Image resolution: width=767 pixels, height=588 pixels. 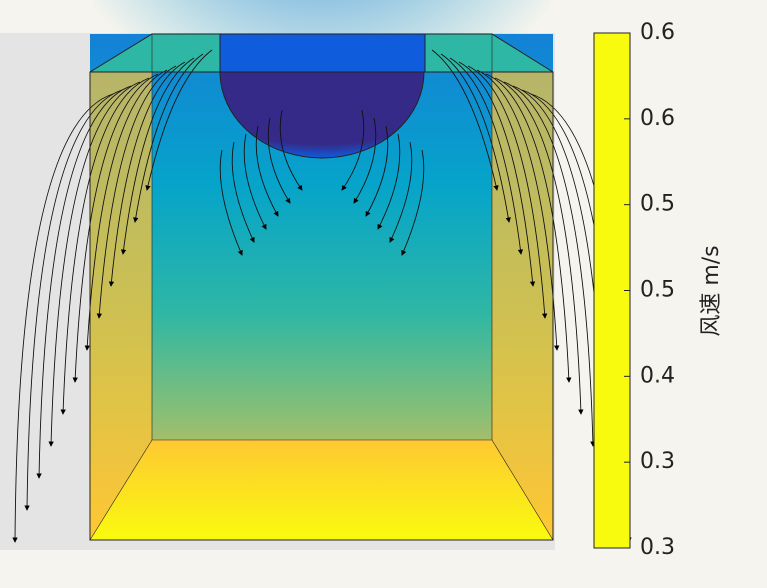 What do you see at coordinates (711, 290) in the screenshot?
I see `colorbar-label: 风速 m/s` at bounding box center [711, 290].